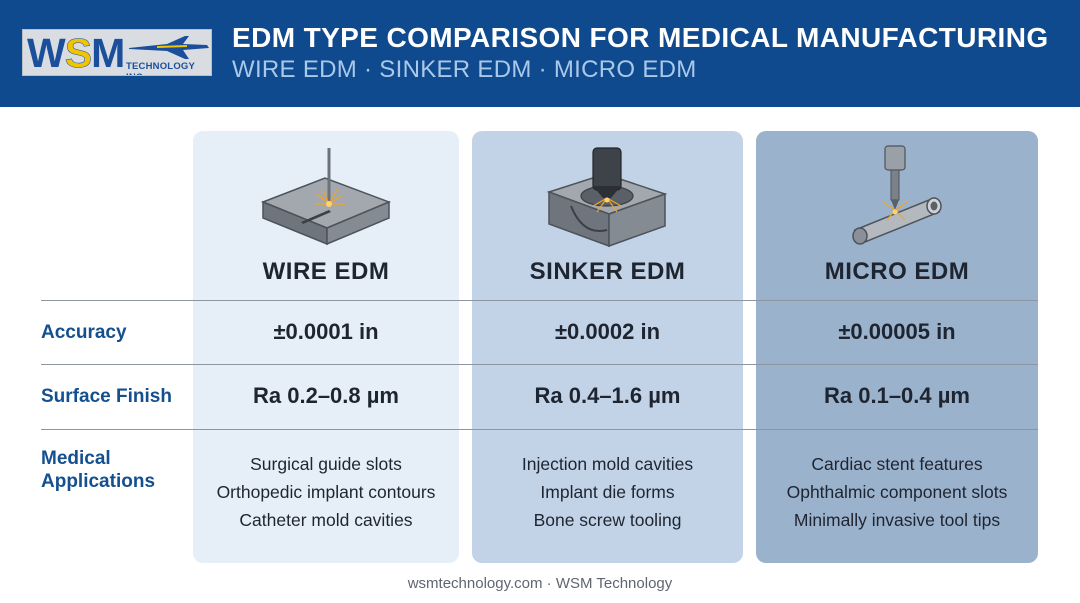 The height and width of the screenshot is (603, 1080). I want to click on list-item: Ophthalmic component slots, so click(897, 492).